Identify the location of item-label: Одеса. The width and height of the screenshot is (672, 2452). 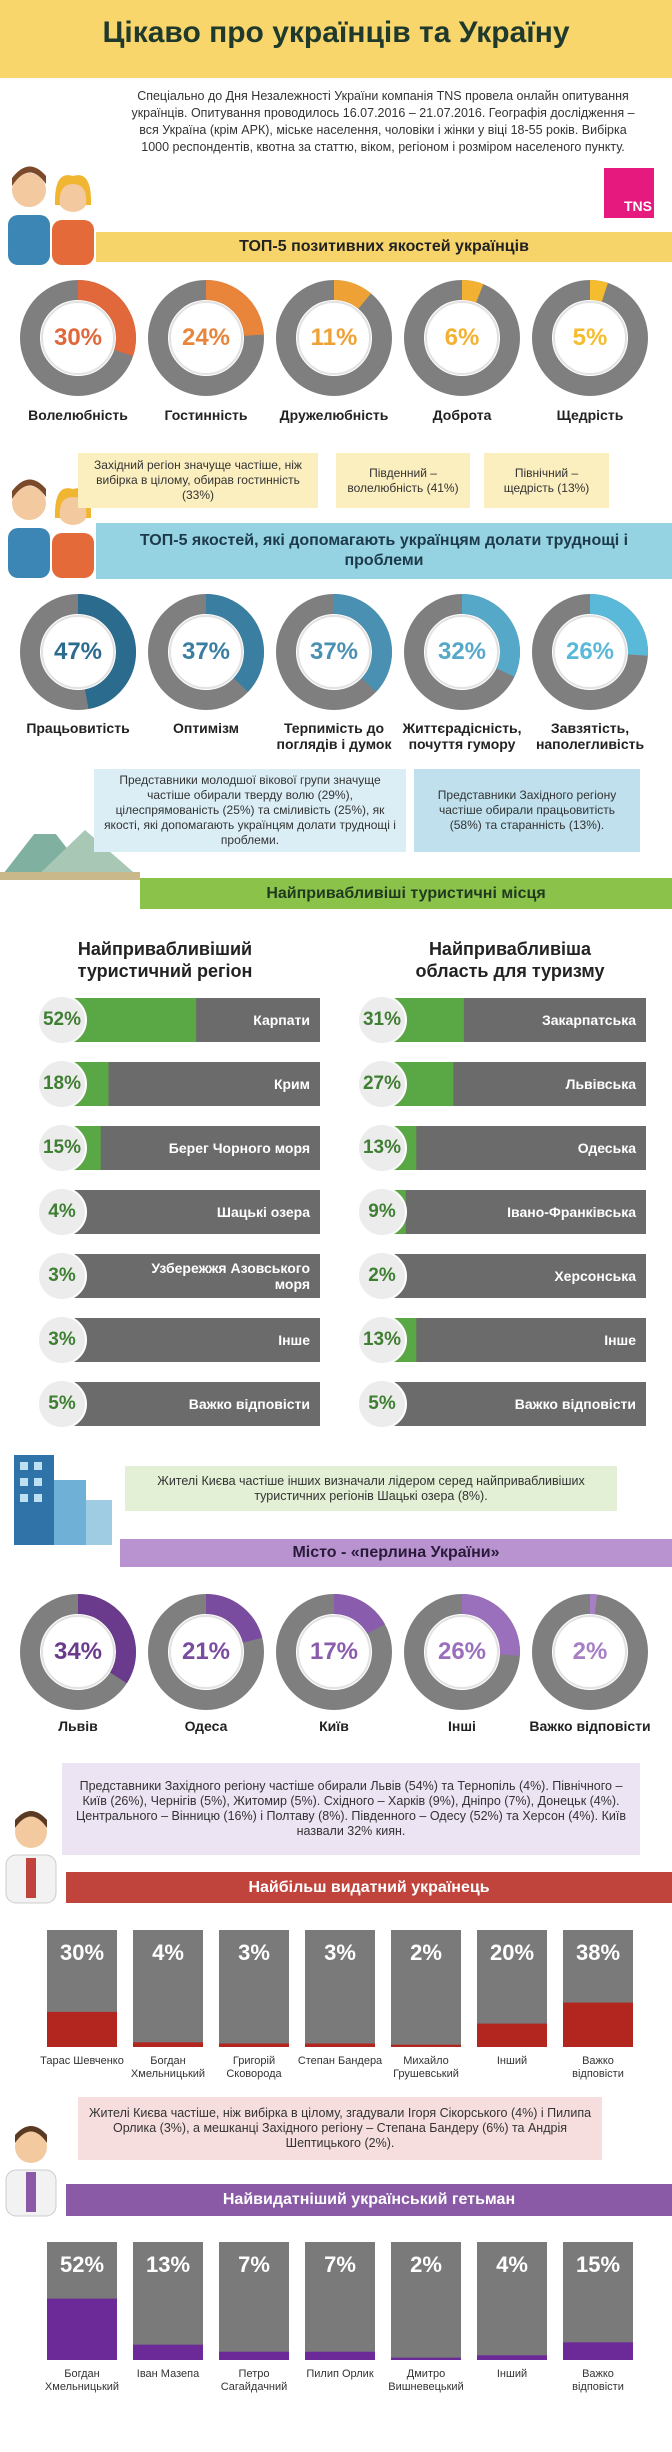
(206, 1726).